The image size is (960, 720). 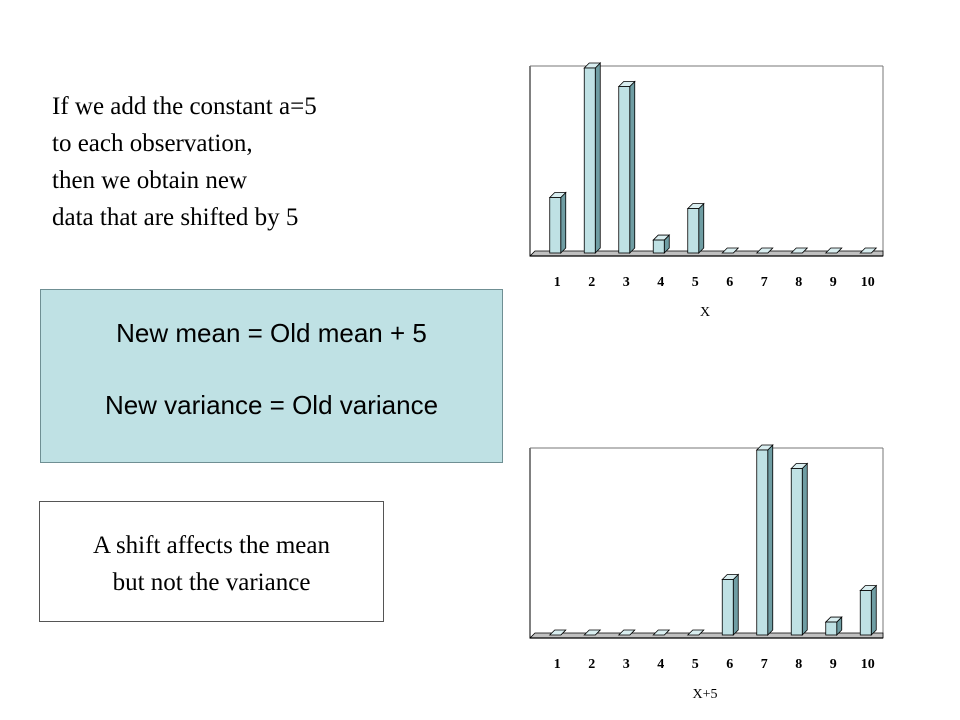 I want to click on chart-x: 1 2 3 4 5 6 7 8 9 10 X, so click(x=706, y=191).